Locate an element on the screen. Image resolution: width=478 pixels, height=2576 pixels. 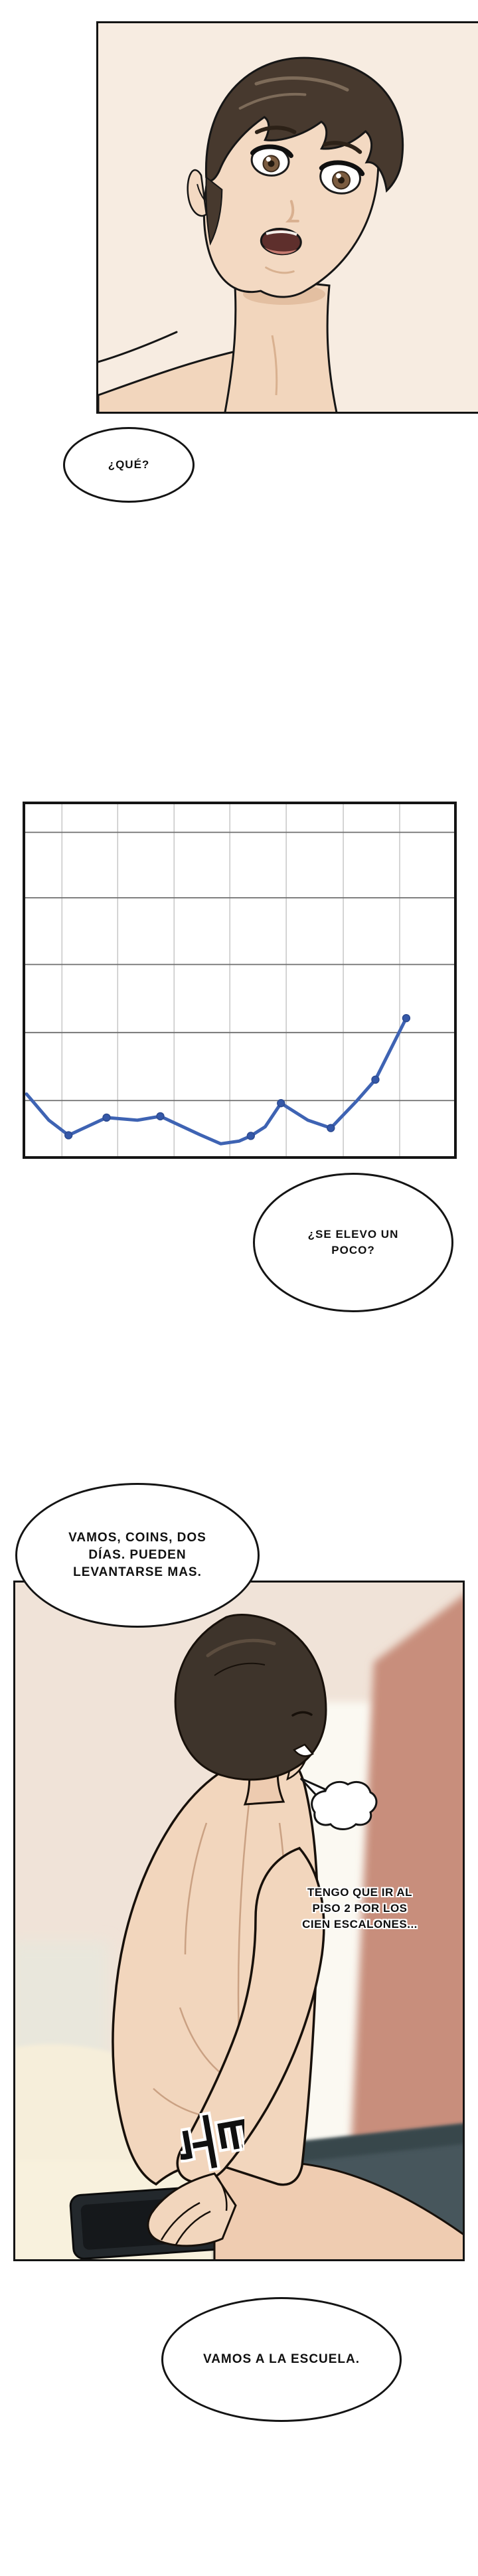
eyebrow-left is located at coordinates (275, 130).